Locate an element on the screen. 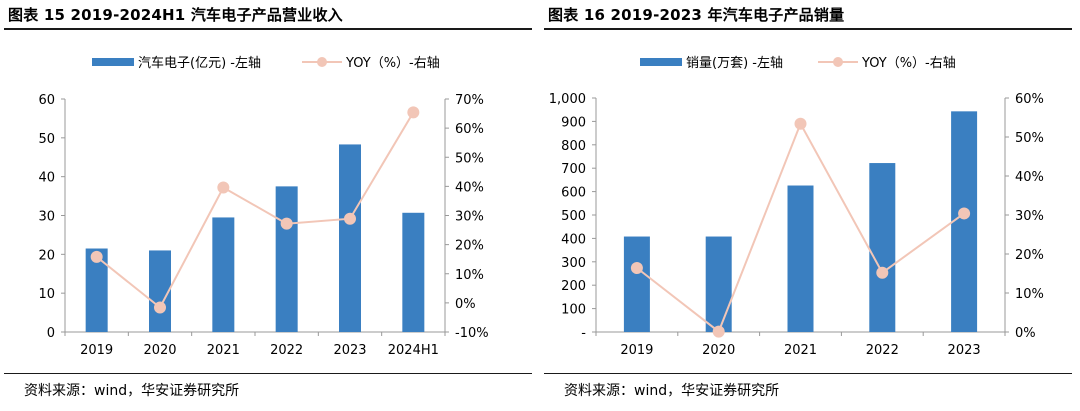 The width and height of the screenshot is (1080, 411). y-tick-left-label: 100 is located at coordinates (573, 310).